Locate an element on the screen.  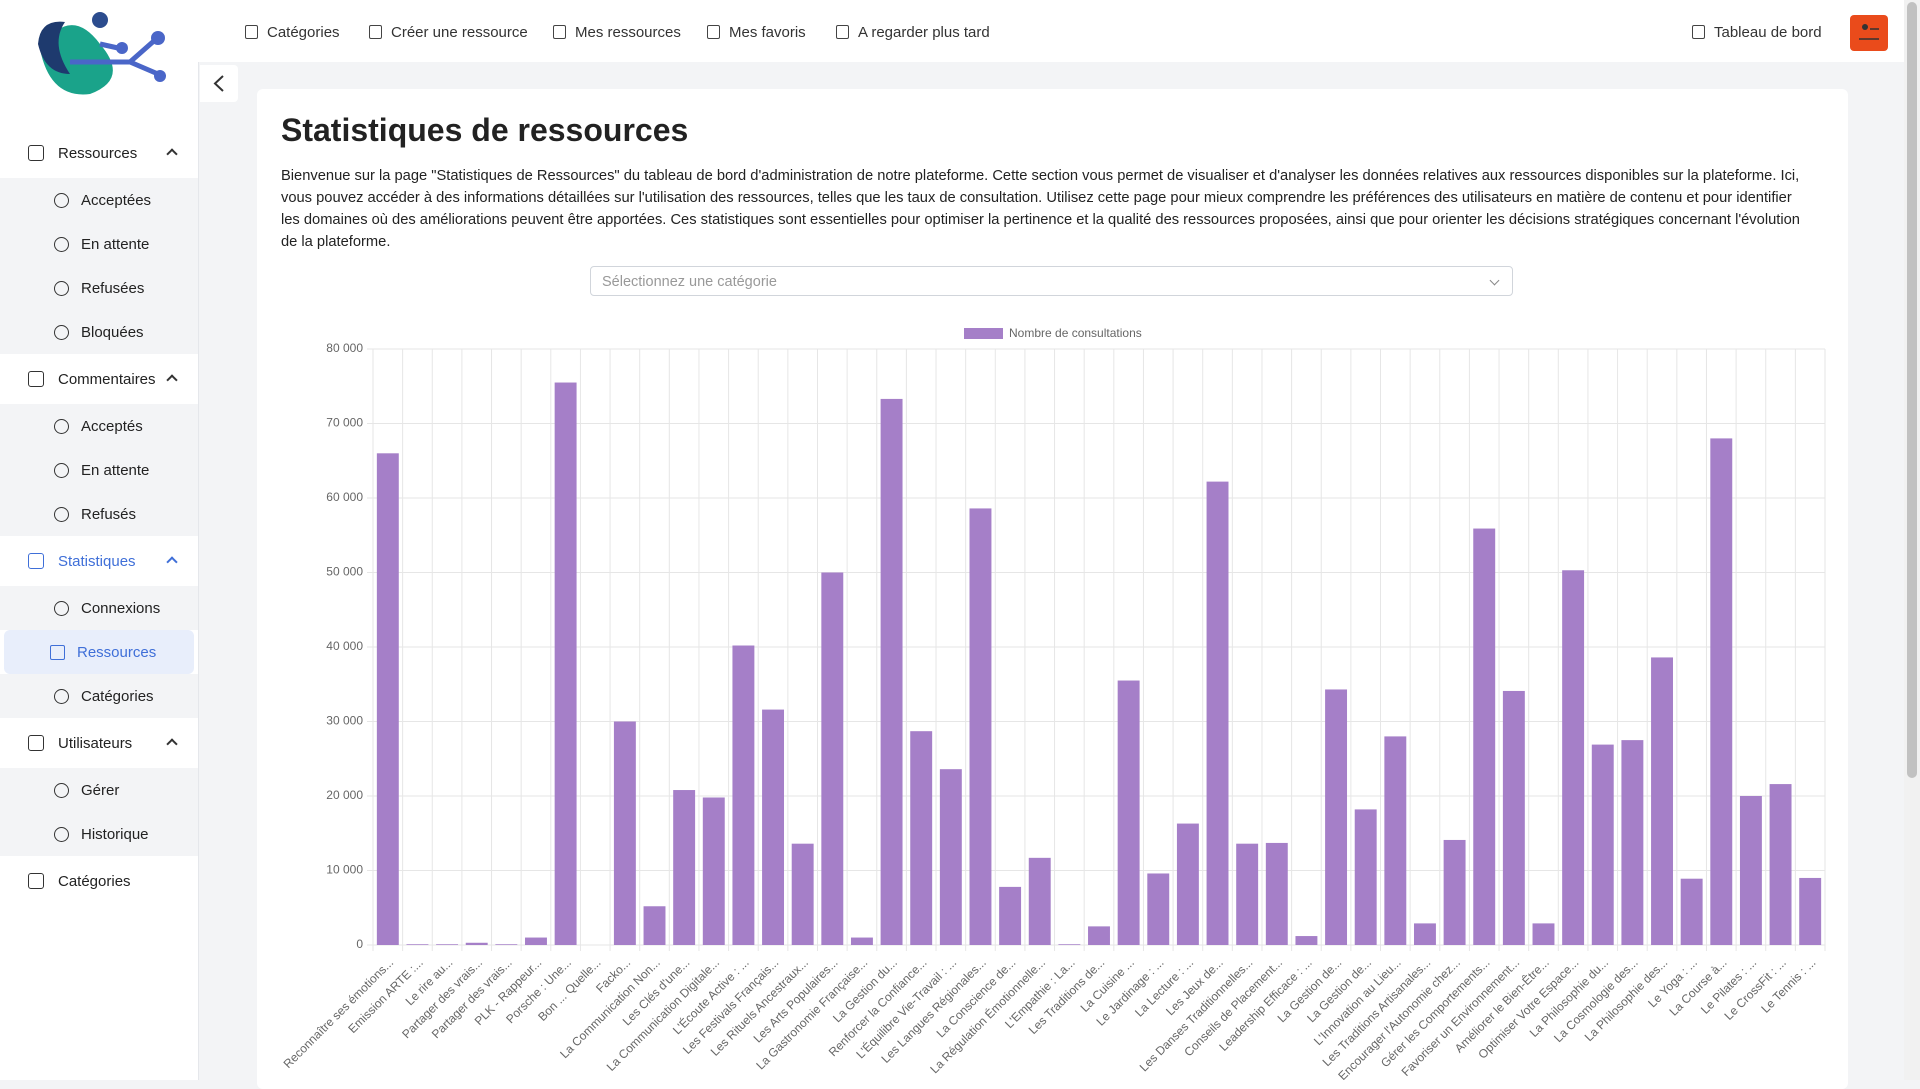
sidebar-link: Catégories is located at coordinates (99, 881).